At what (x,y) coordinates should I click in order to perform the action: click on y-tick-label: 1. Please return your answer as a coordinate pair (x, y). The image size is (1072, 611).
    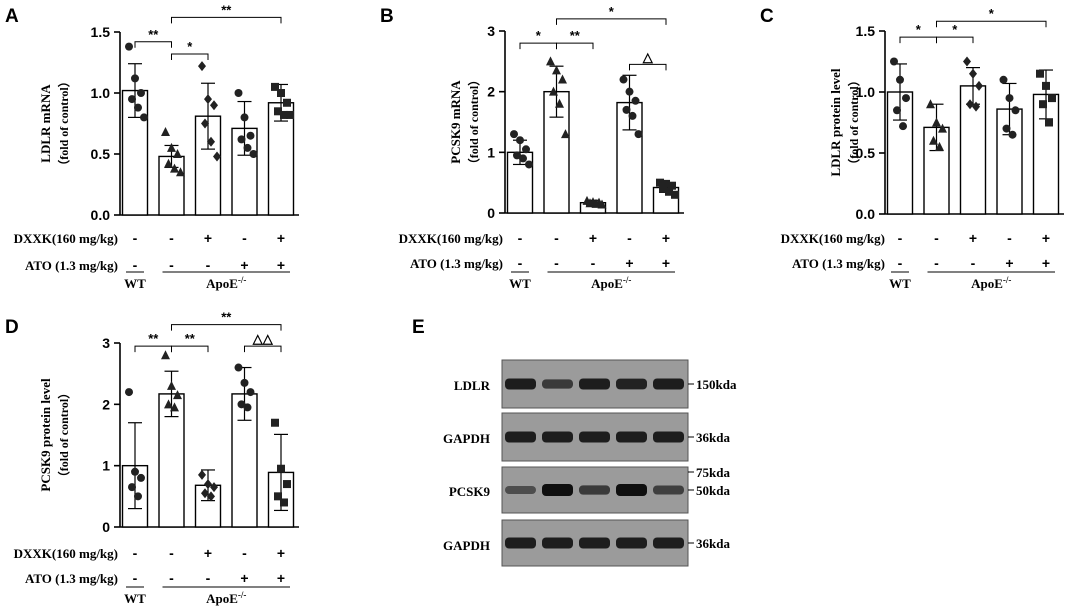
    Looking at the image, I should click on (106, 466).